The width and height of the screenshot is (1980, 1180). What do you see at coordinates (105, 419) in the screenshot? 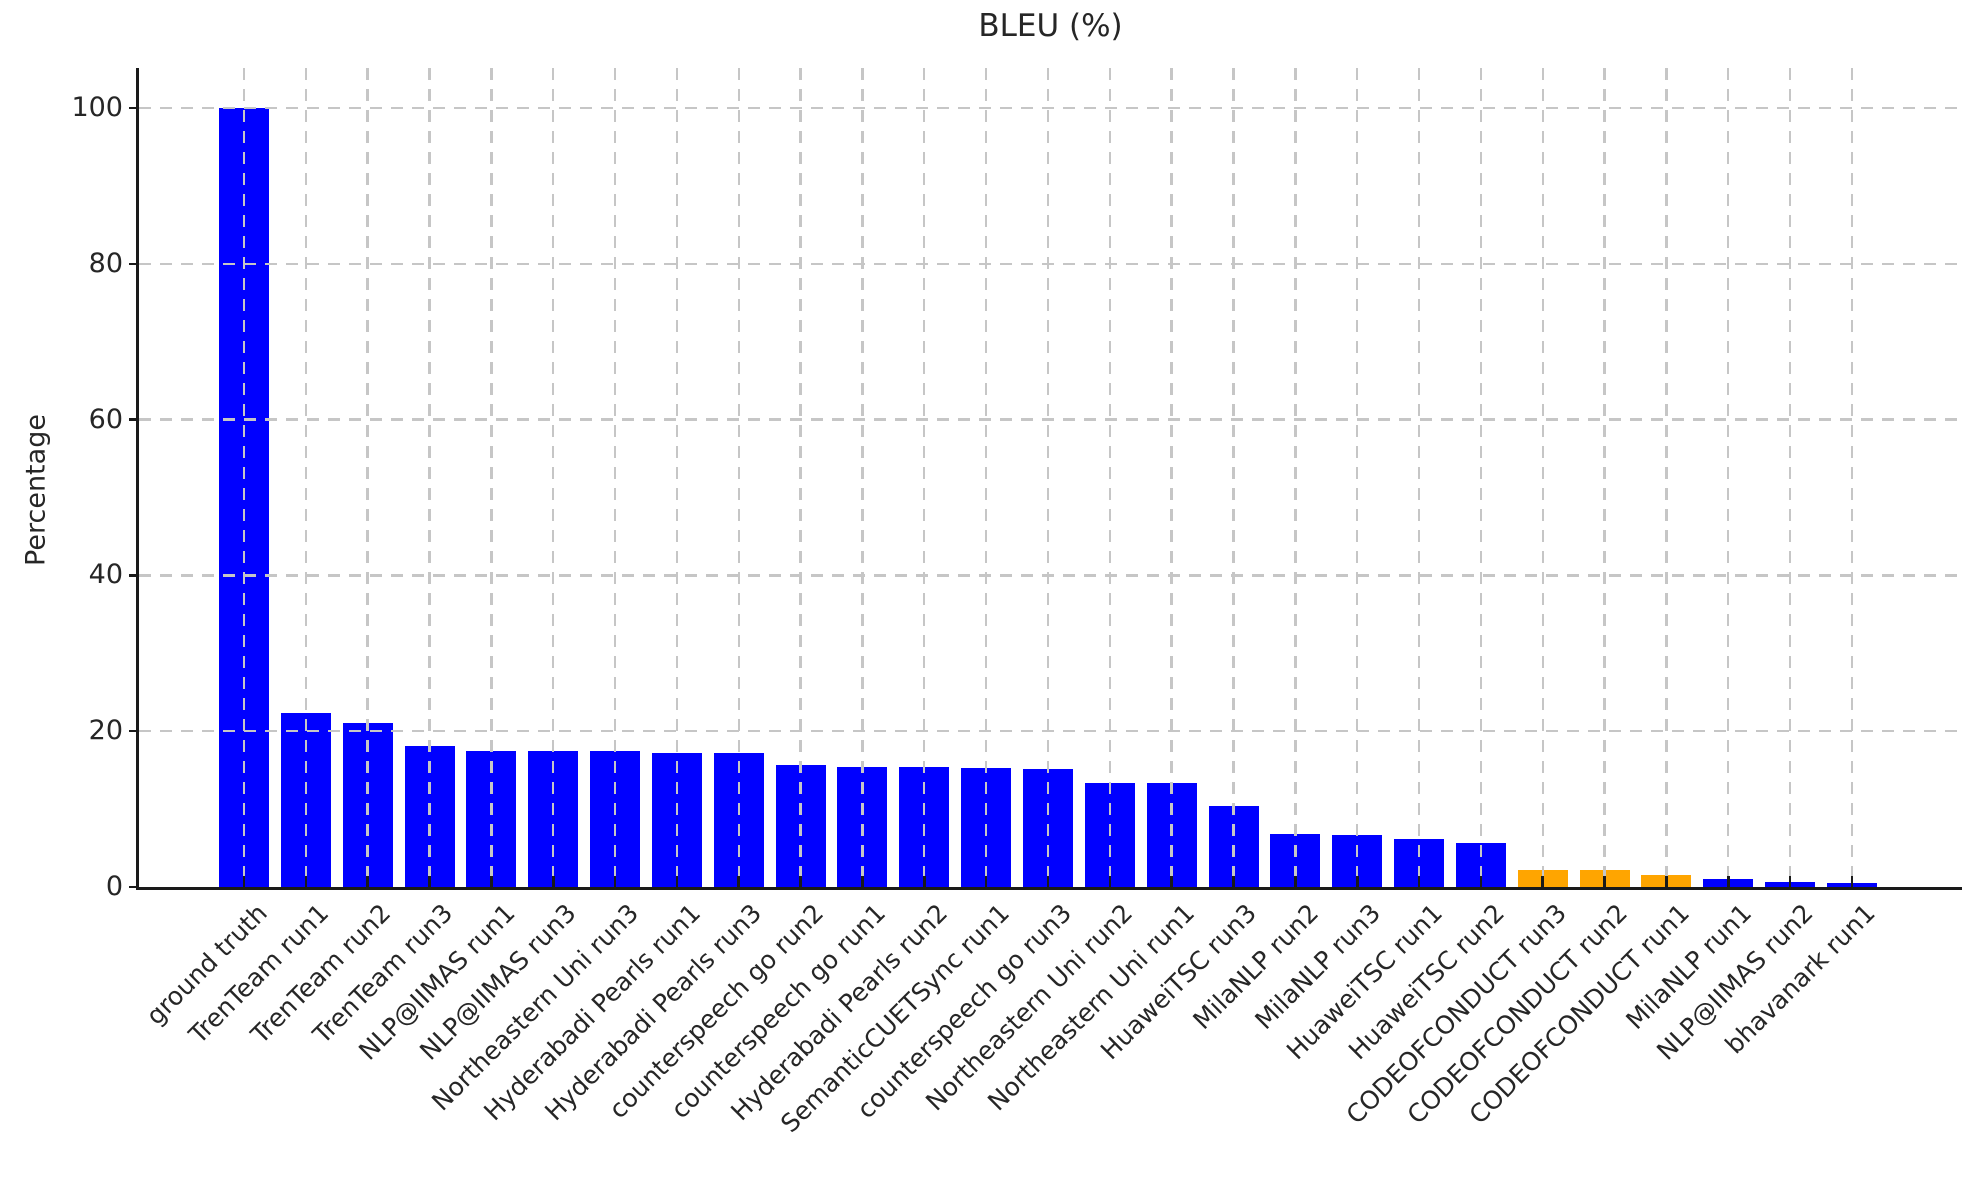
I see `y-tick-label: 60` at bounding box center [105, 419].